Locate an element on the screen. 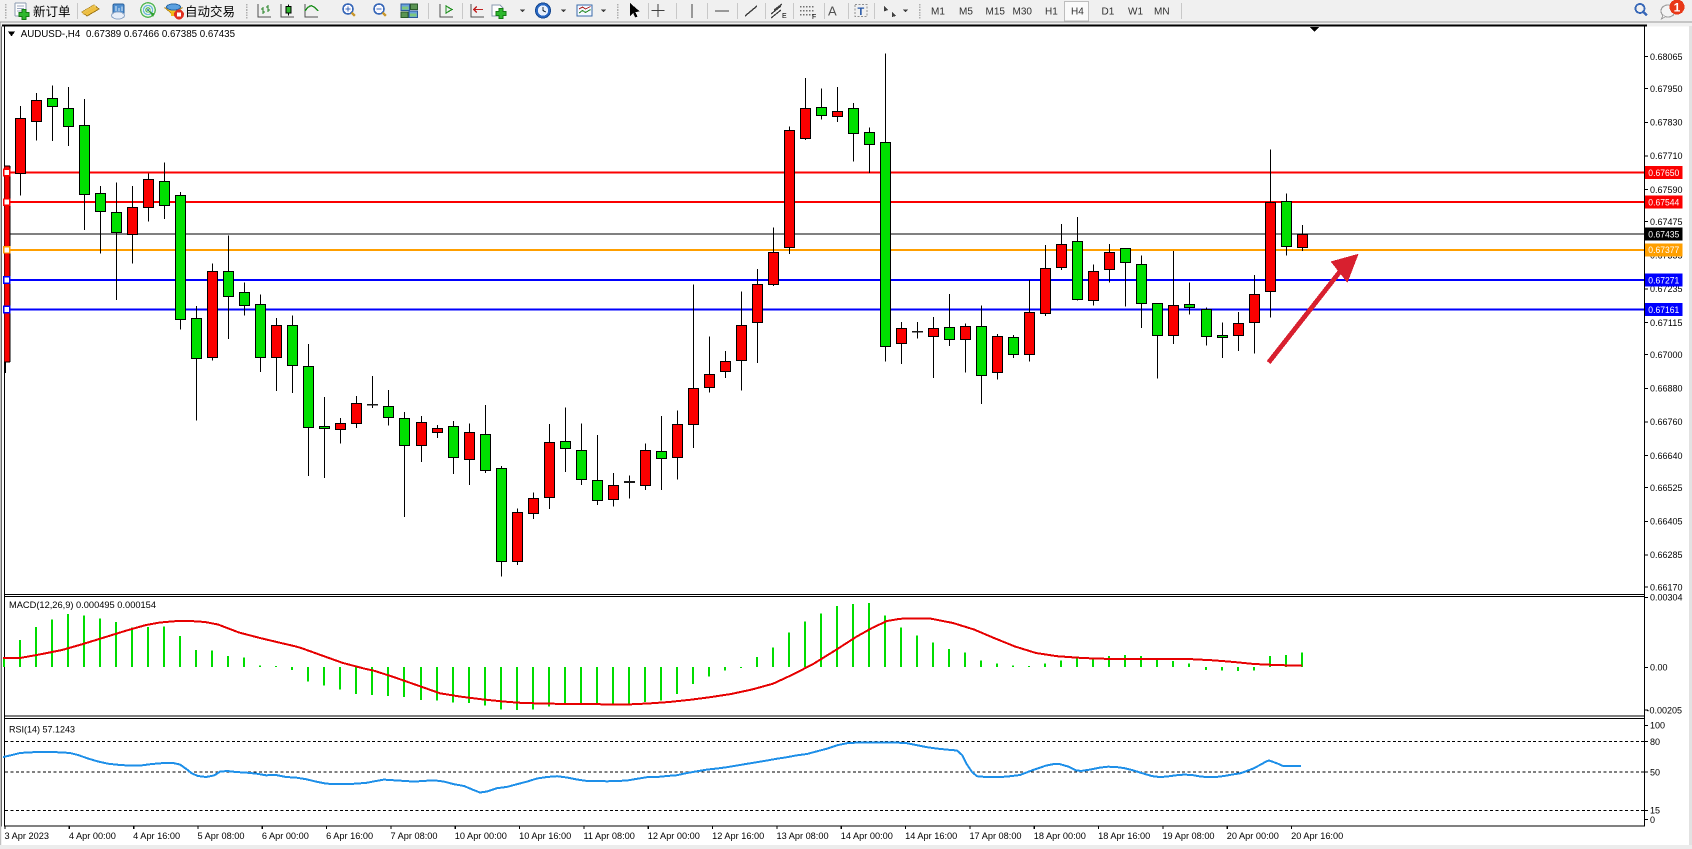 This screenshot has height=849, width=1692. svg-text: 0.67710 is located at coordinates (1666, 156).